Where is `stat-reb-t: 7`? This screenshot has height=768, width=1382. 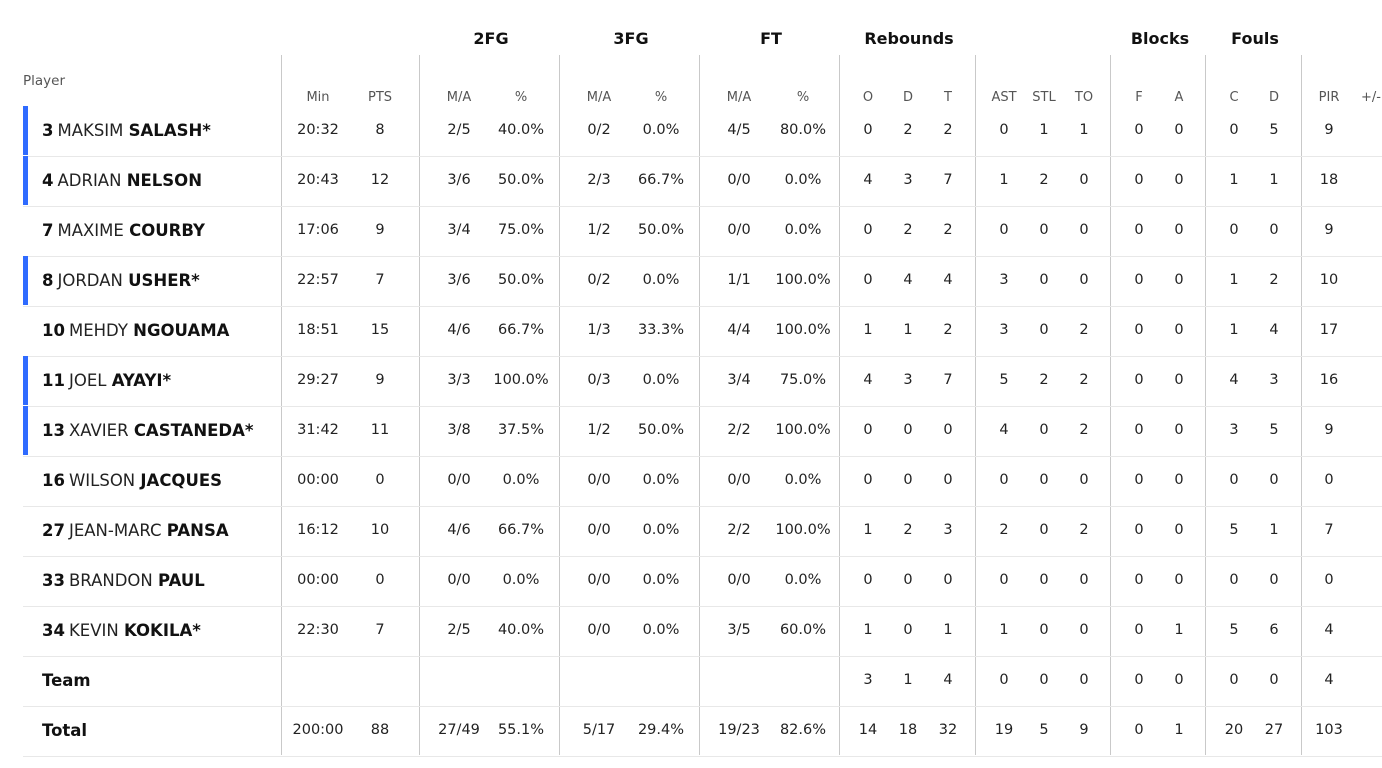
stat-reb-t: 7 is located at coordinates (948, 180).